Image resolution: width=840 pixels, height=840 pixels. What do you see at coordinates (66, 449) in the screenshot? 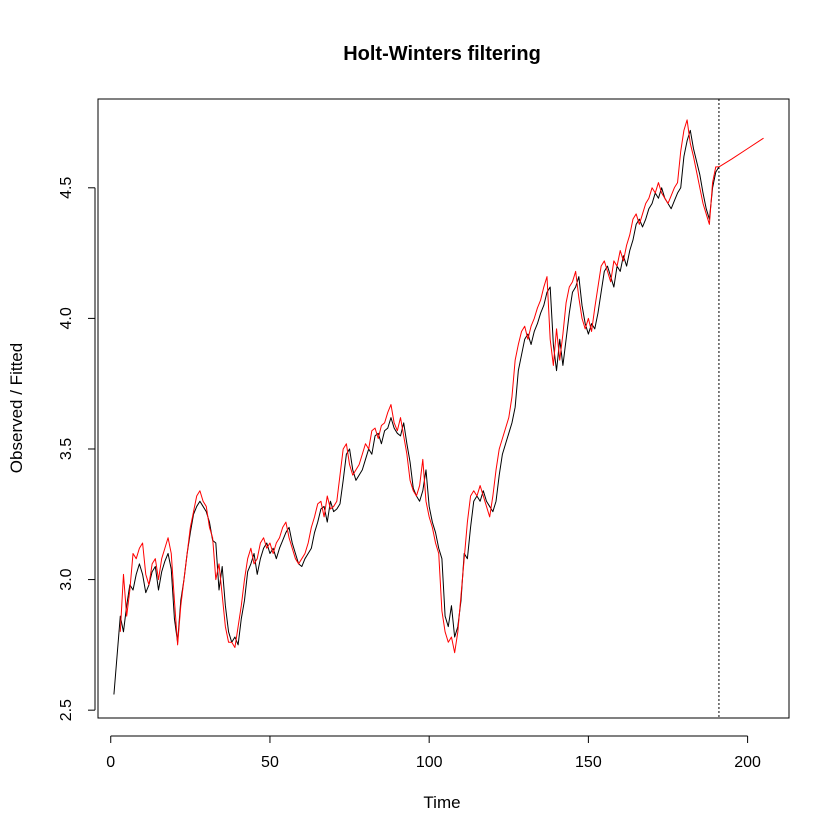
I see `y-tick-label: 3.5` at bounding box center [66, 449].